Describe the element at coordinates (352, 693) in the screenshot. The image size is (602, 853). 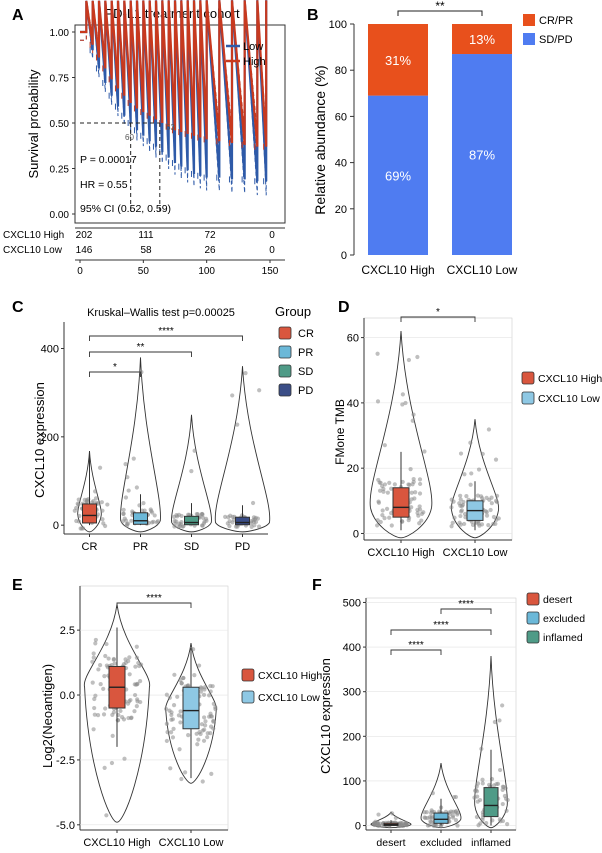
I see `y-tick-label: 300` at that location.